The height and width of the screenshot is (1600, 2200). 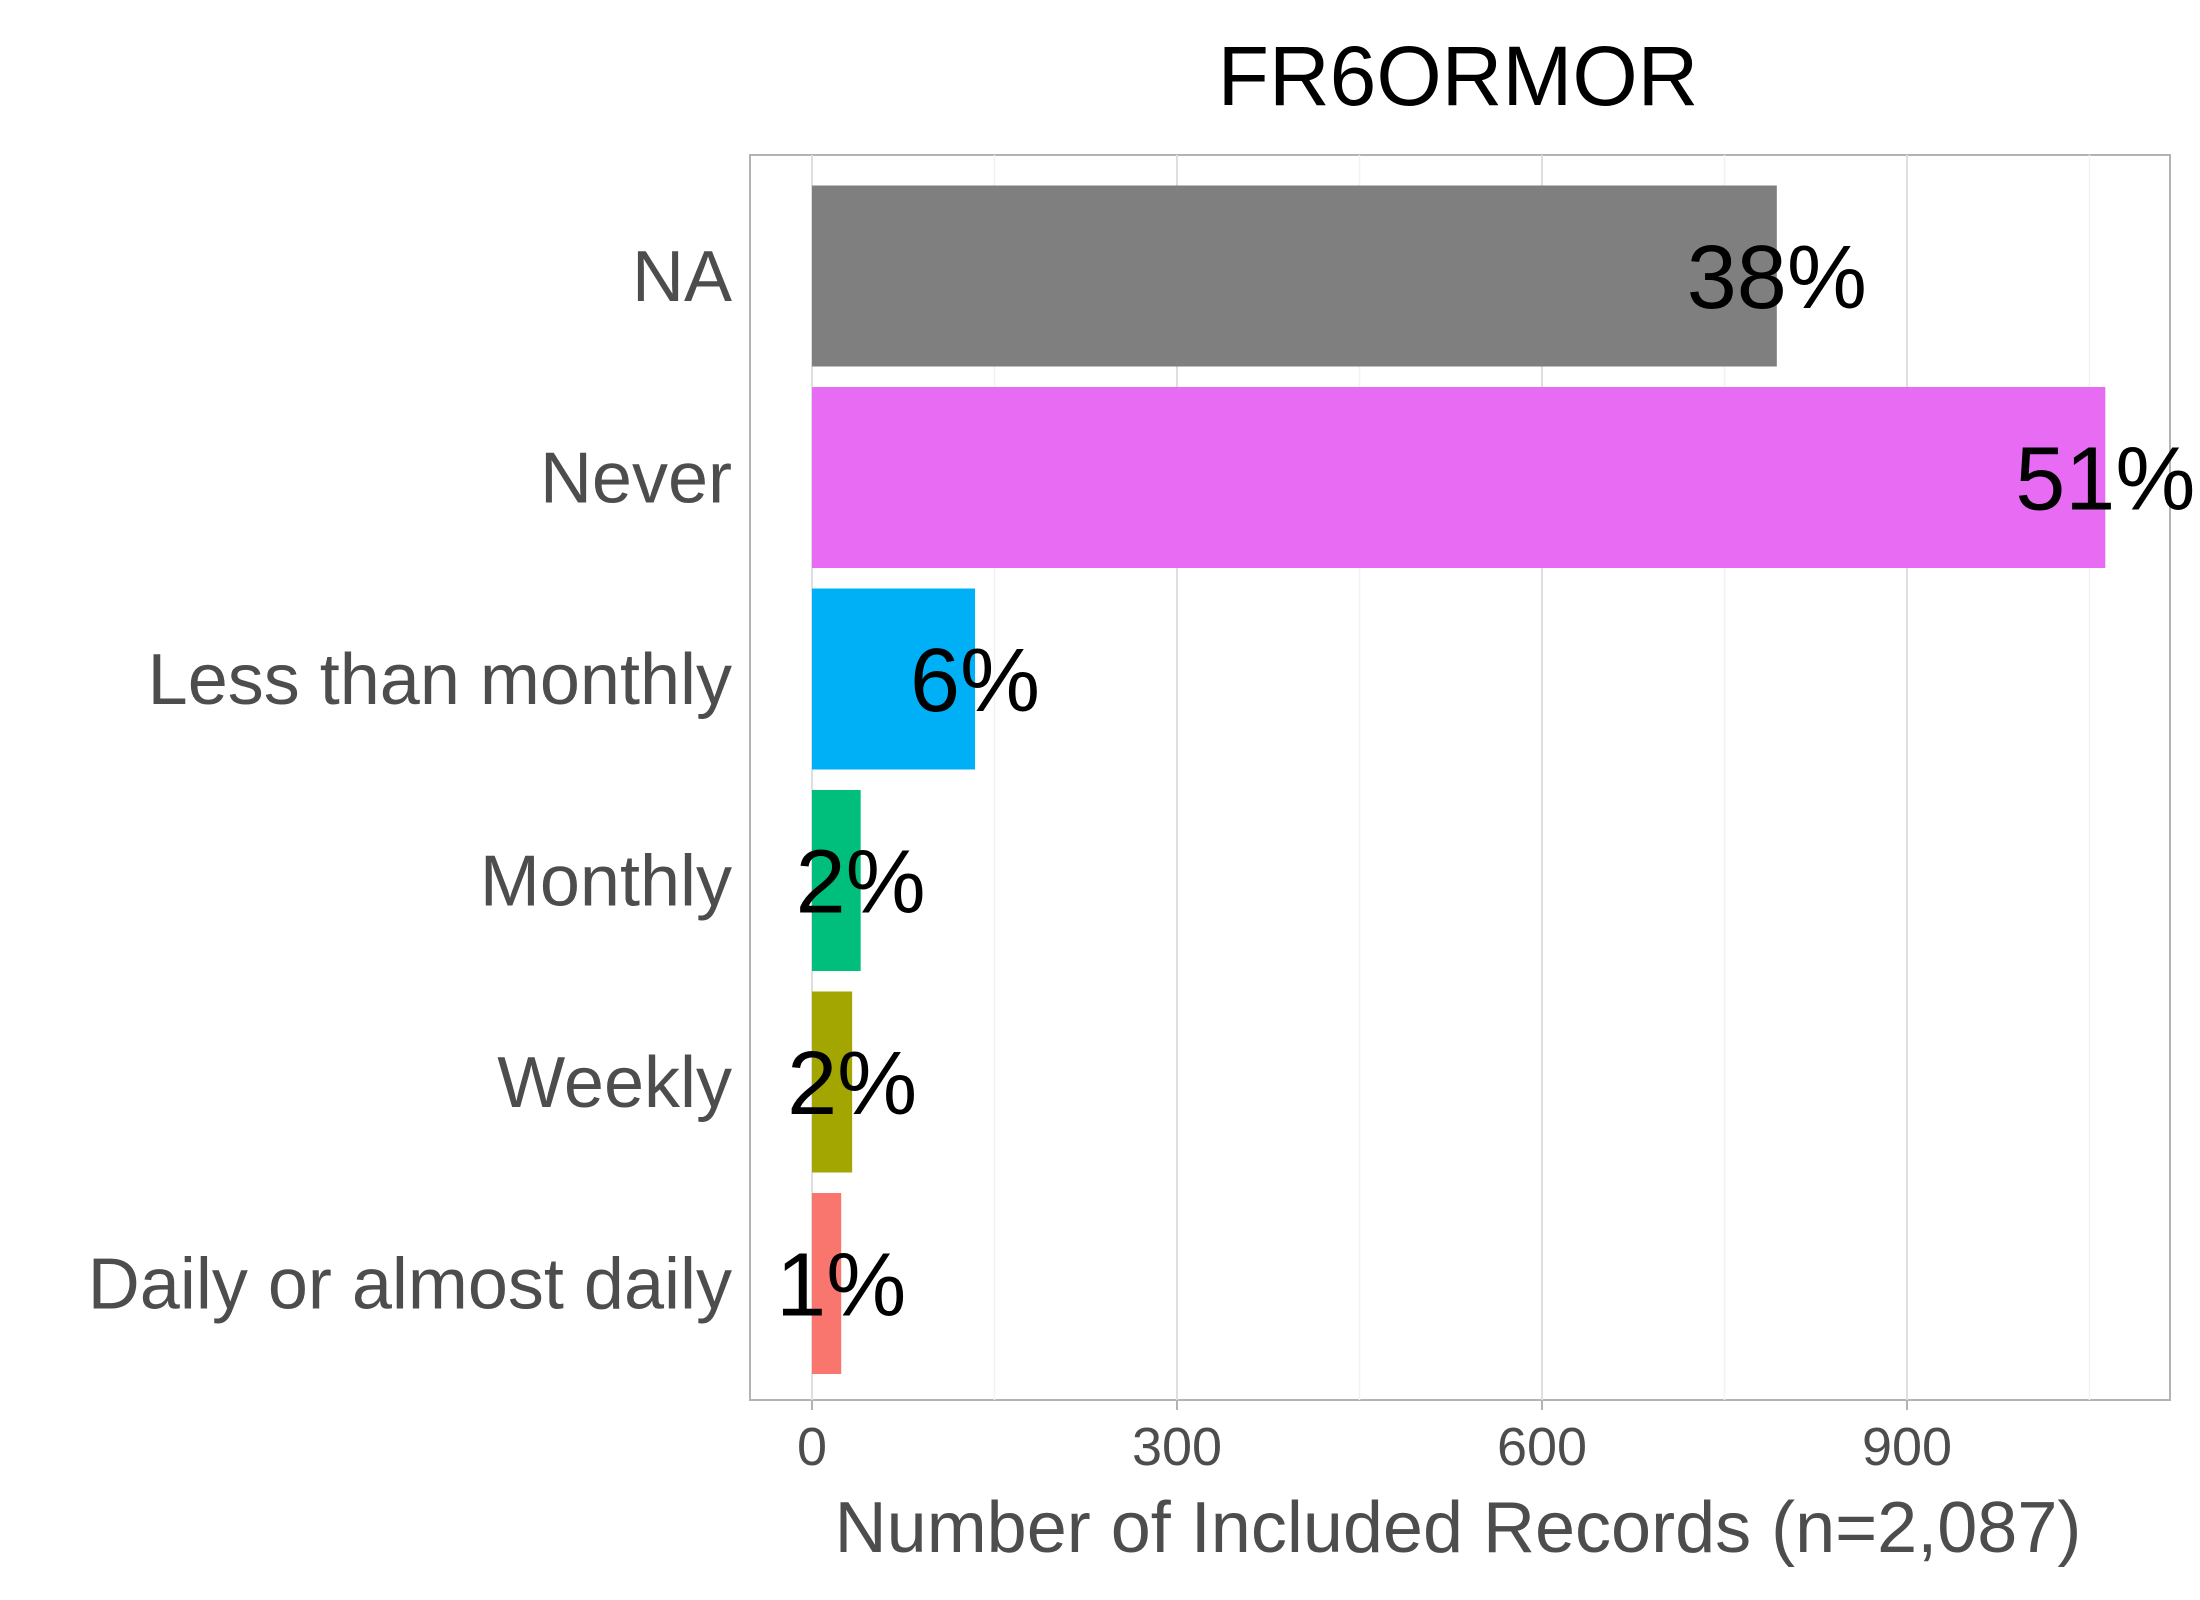 I want to click on chart-title: FR6ORMOR, so click(x=1458, y=76).